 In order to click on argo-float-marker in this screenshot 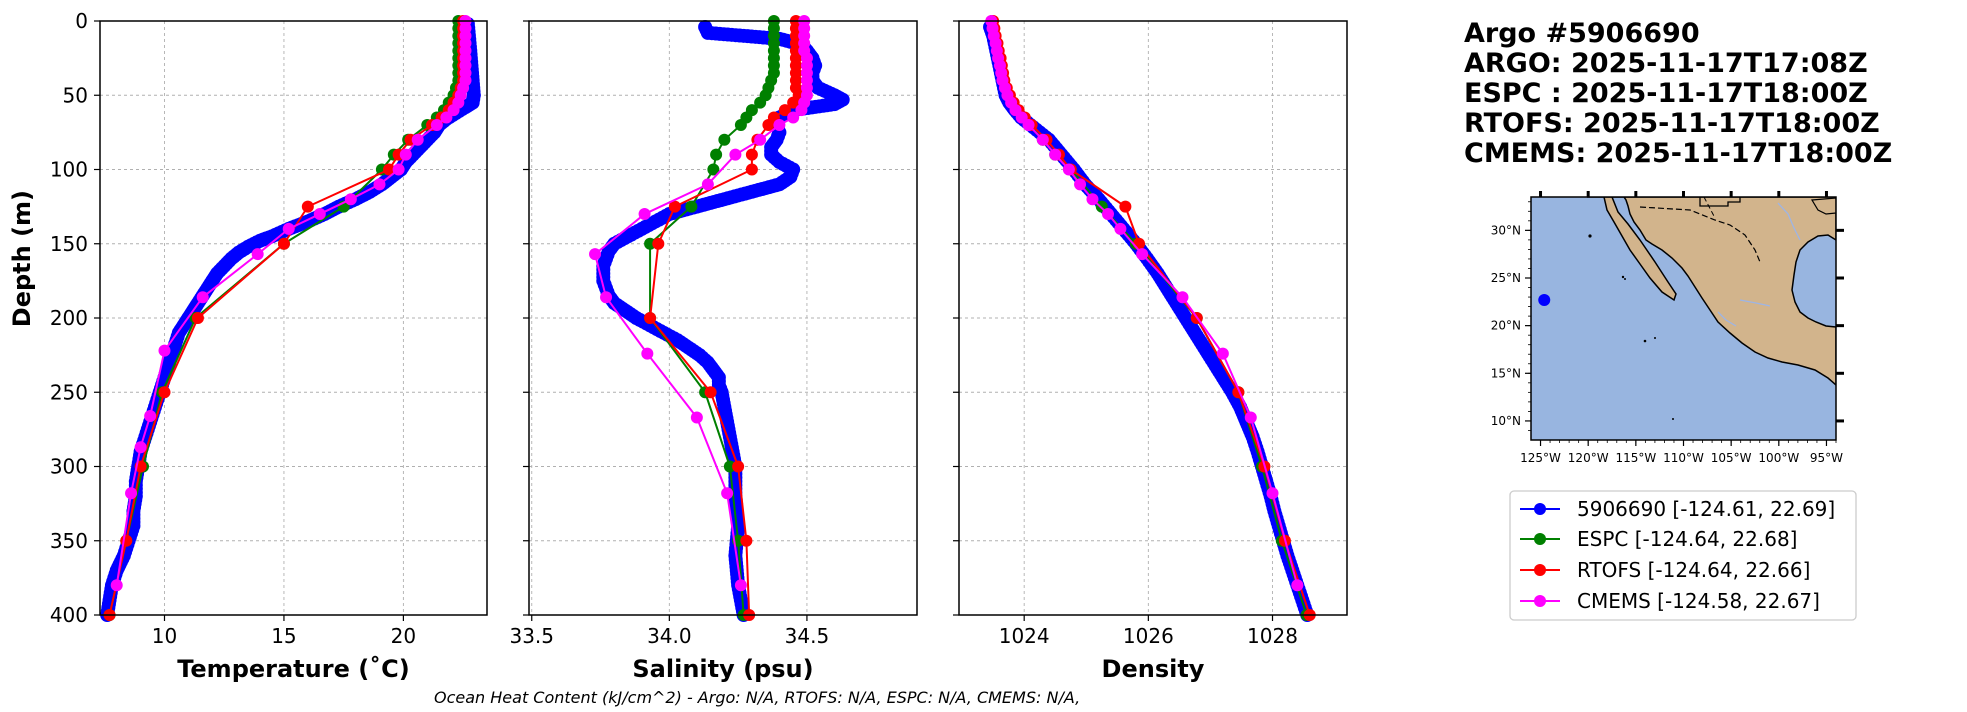, I will do `click(1544, 300)`.